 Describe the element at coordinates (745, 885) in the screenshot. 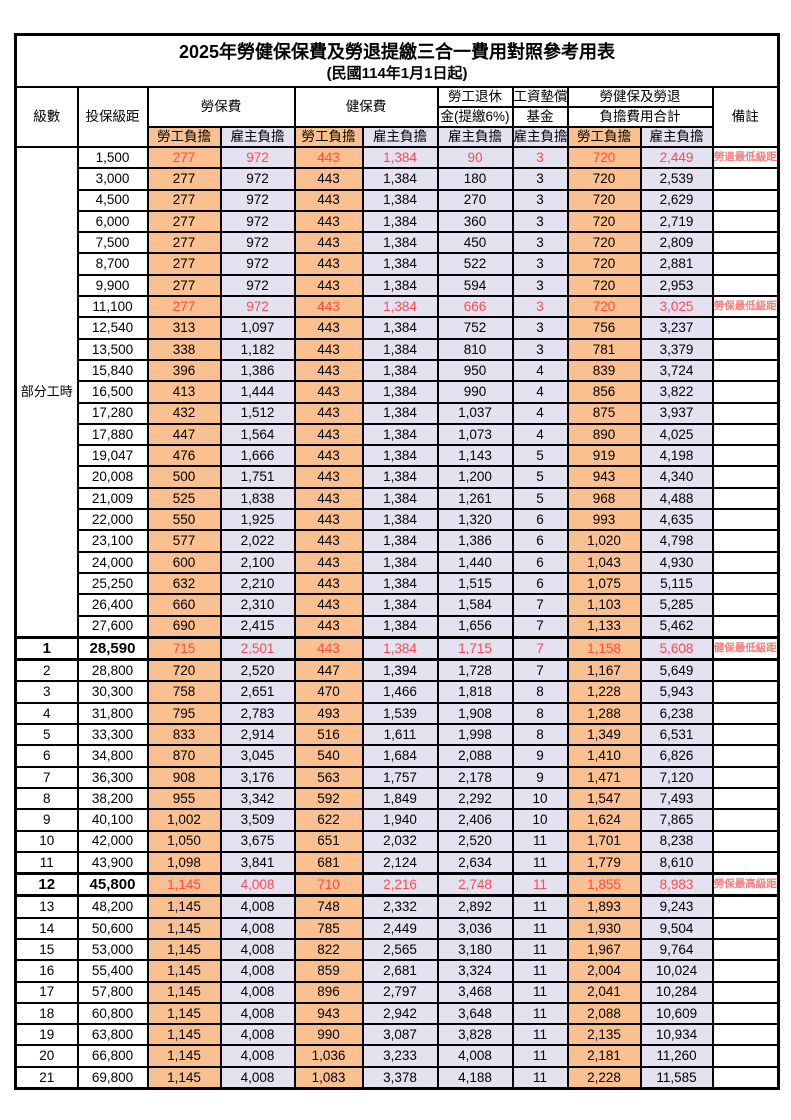

I see `cell-remark: 勞保最高級距` at that location.